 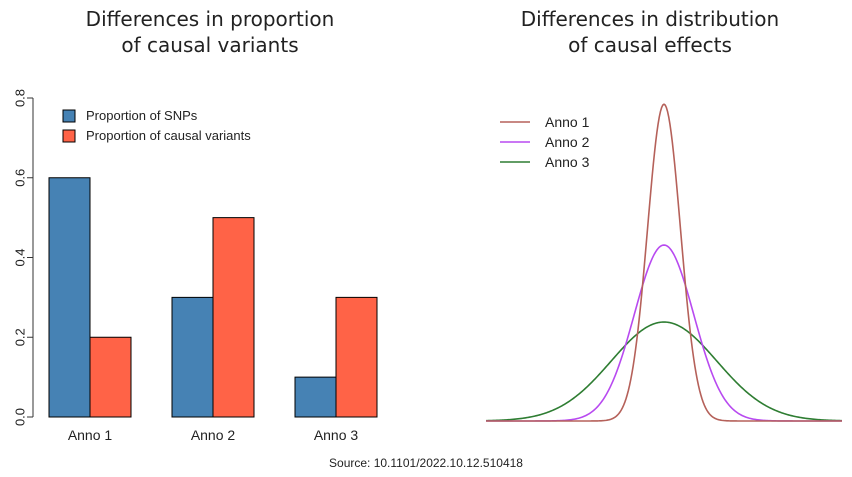 What do you see at coordinates (650, 45) in the screenshot?
I see `right-title-line2: of causal effects` at bounding box center [650, 45].